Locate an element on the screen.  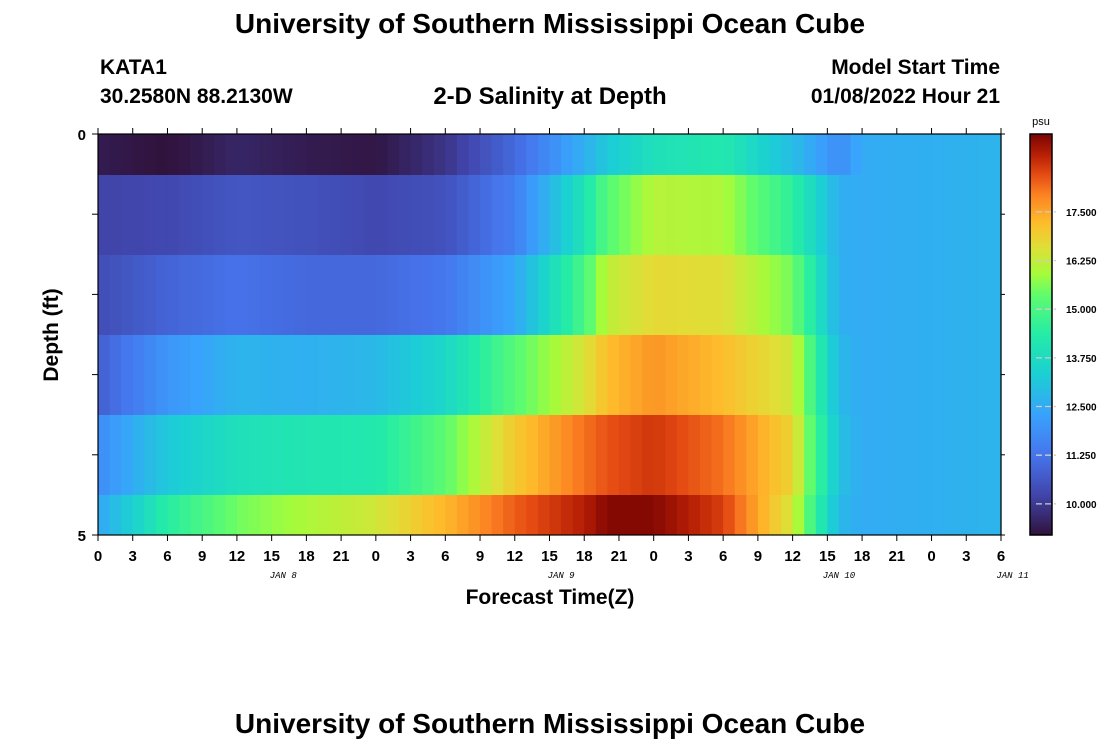
colorbar-tick-label: 17.500 is located at coordinates (1081, 213).